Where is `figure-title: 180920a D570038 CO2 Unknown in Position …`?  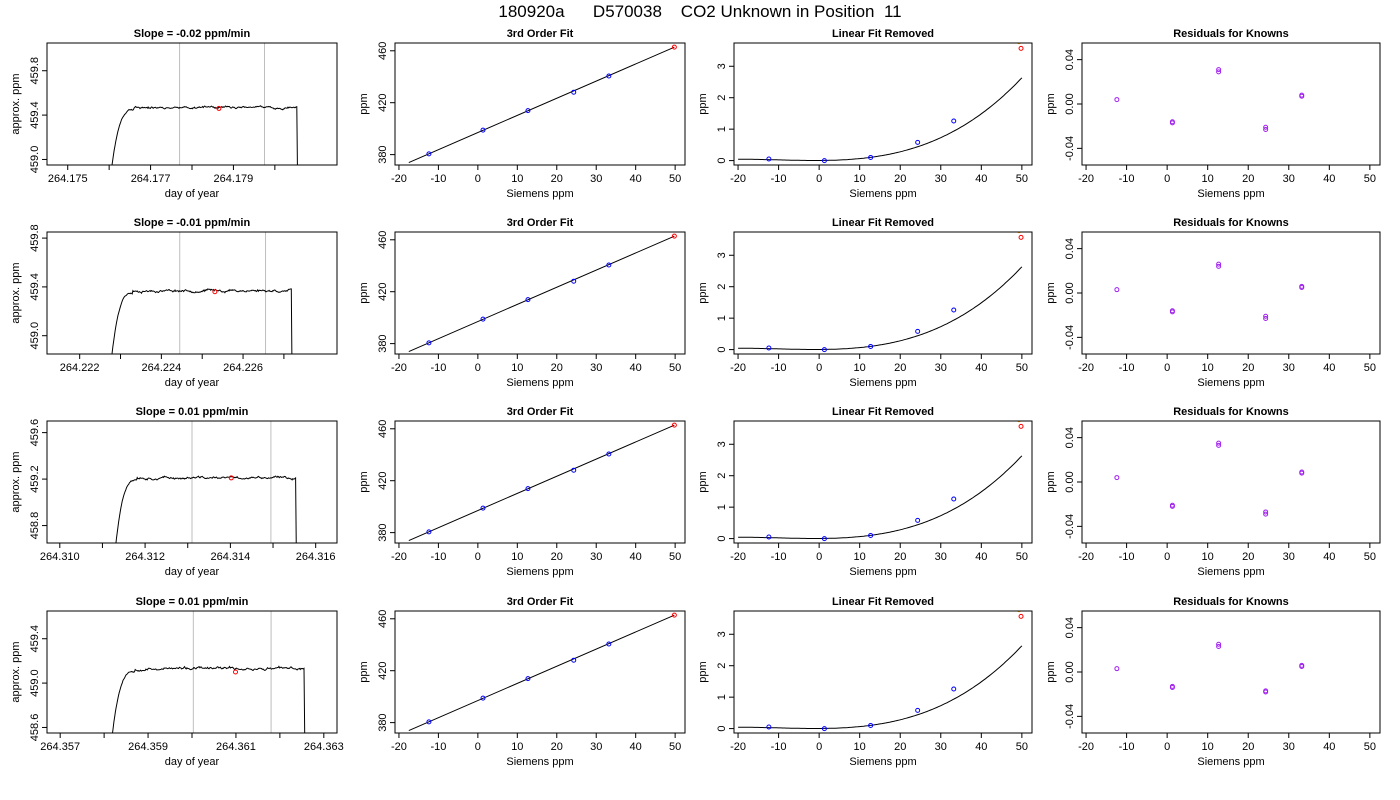 figure-title: 180920a D570038 CO2 Unknown in Position … is located at coordinates (700, 11).